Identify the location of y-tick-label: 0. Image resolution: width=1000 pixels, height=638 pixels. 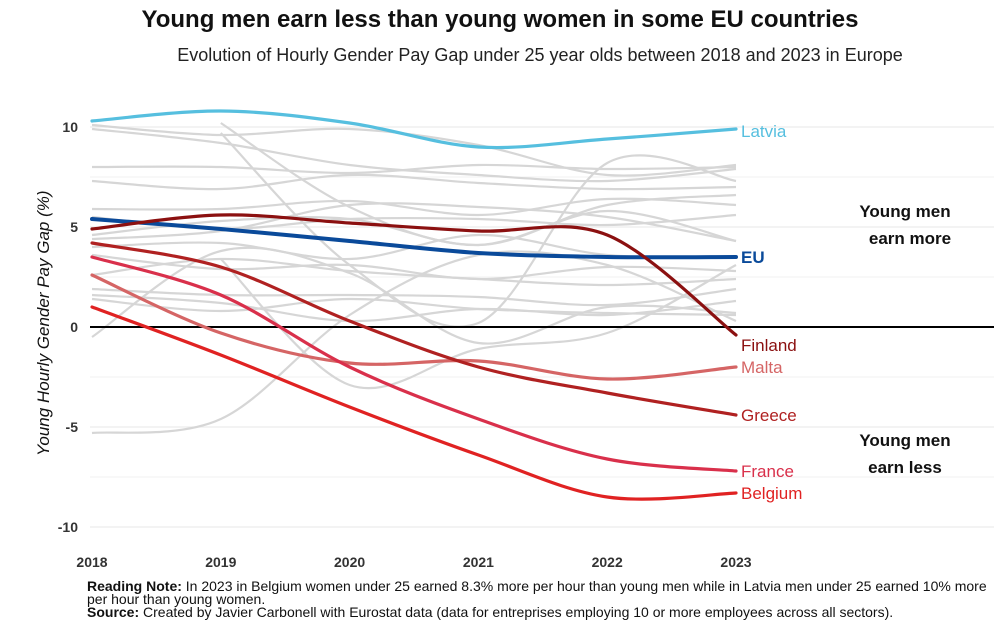
(74, 327).